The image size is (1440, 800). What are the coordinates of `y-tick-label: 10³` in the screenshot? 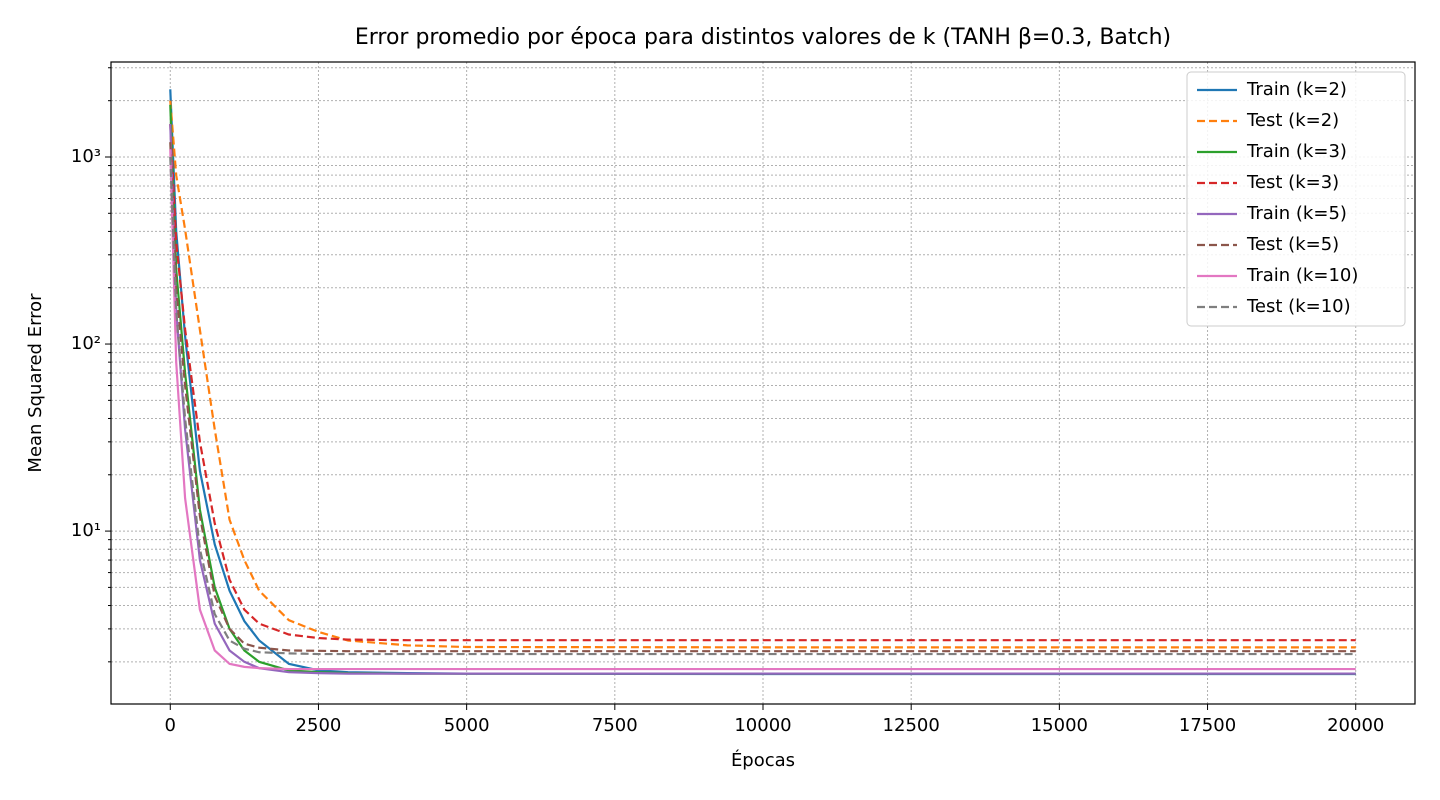 It's located at (86, 156).